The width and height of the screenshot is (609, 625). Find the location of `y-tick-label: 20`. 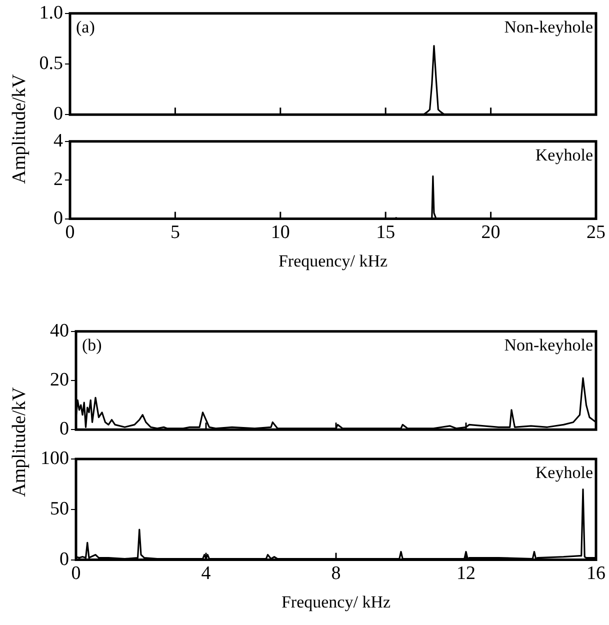

y-tick-label: 20 is located at coordinates (59, 379).